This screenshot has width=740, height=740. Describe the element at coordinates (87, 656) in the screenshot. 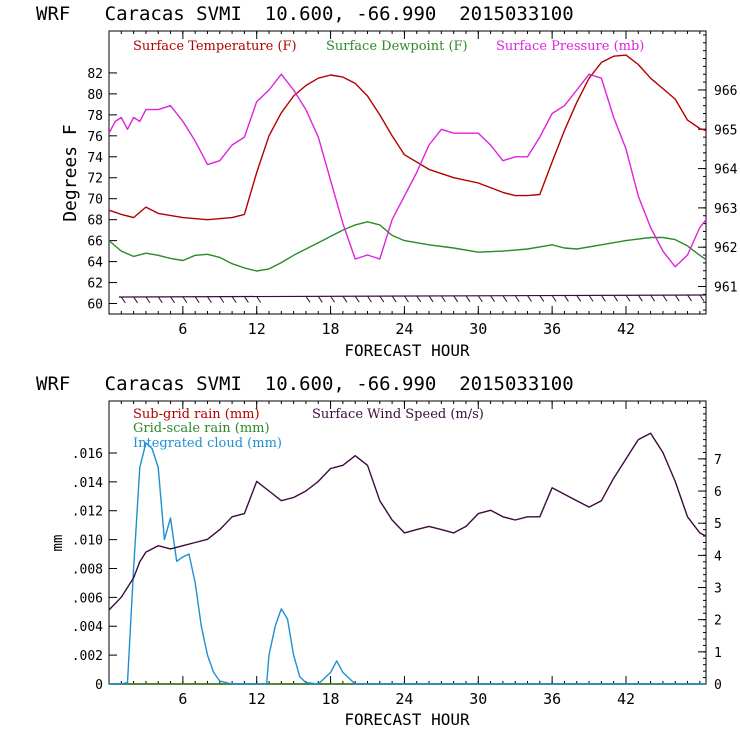

I see `y-tick-label: .002` at that location.